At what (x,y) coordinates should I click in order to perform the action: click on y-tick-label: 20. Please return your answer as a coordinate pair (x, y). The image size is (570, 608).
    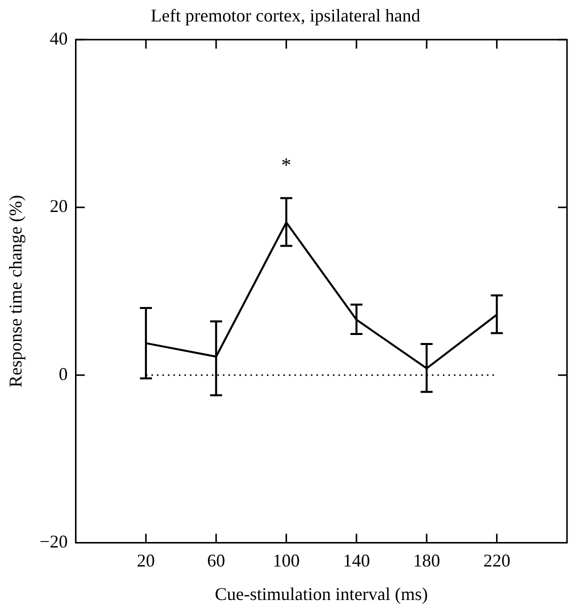
    Looking at the image, I should click on (59, 206).